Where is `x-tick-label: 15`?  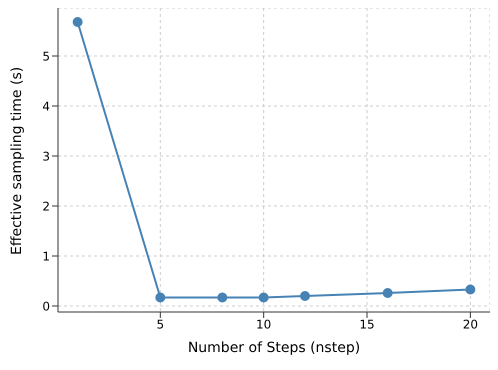
x-tick-label: 15 is located at coordinates (367, 325).